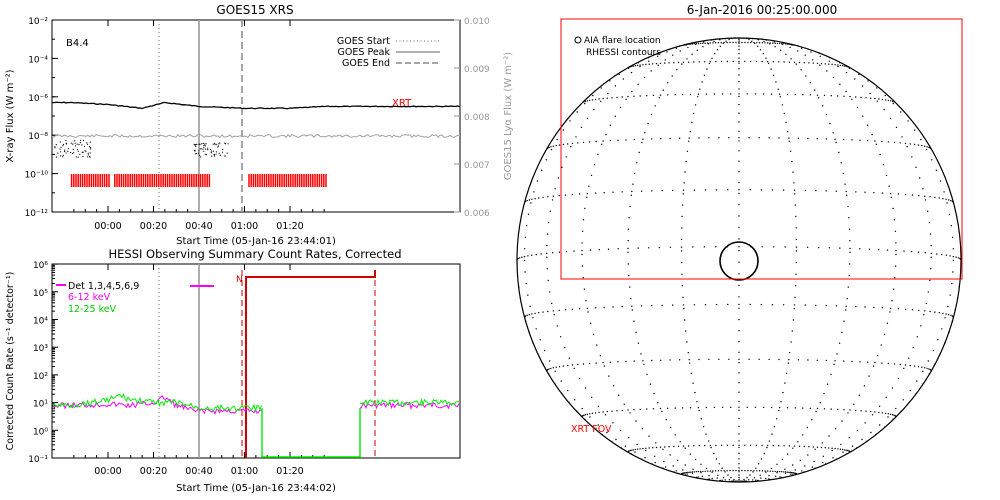 The height and width of the screenshot is (500, 1000). Describe the element at coordinates (239, 280) in the screenshot. I see `hessi-night-label: N` at that location.